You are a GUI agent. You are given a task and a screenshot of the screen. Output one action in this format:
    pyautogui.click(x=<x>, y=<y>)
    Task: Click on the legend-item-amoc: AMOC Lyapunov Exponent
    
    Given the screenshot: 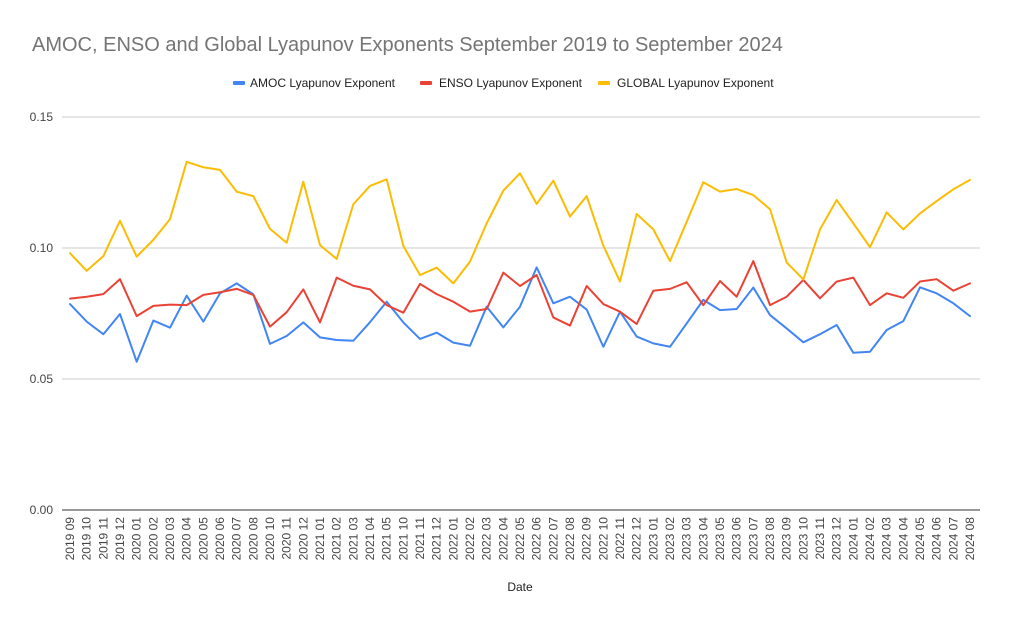 What is the action you would take?
    pyautogui.click(x=314, y=83)
    